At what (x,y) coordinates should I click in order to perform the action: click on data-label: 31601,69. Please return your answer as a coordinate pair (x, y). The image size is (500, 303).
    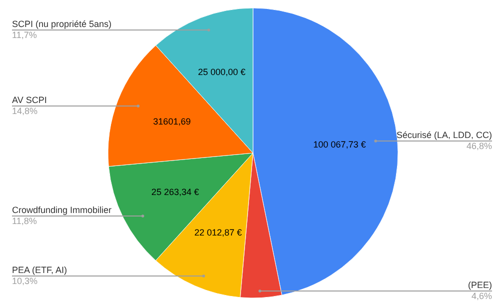
    Looking at the image, I should click on (172, 121).